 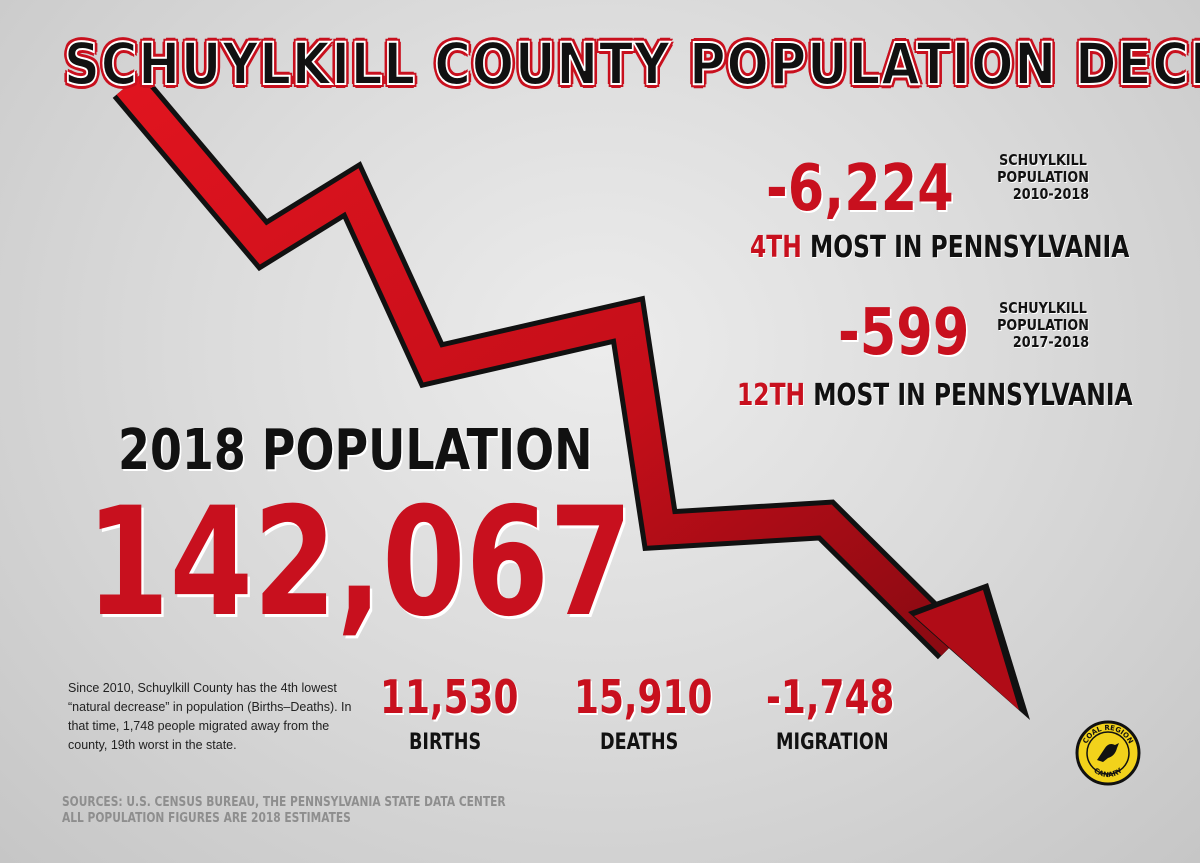 What do you see at coordinates (1051, 194) in the screenshot?
I see `caption-line: 2010-2018` at bounding box center [1051, 194].